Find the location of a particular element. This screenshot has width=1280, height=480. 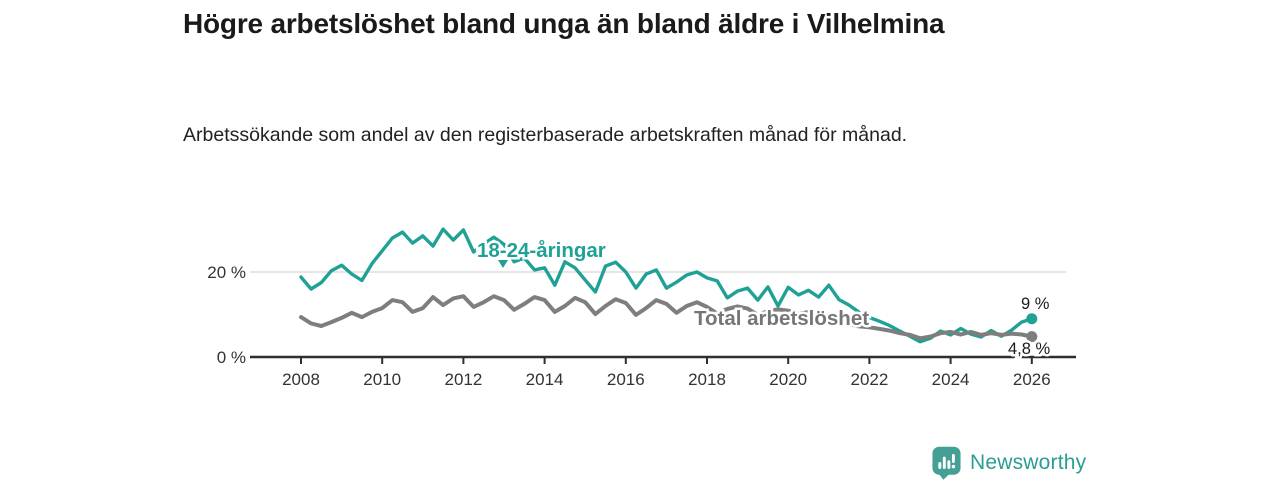

series-line-total is located at coordinates (666, 317).